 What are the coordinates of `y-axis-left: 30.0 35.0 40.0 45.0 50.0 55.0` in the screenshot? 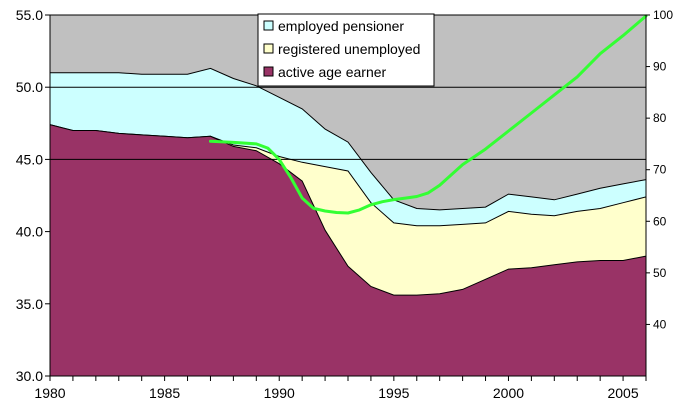 It's located at (33, 195).